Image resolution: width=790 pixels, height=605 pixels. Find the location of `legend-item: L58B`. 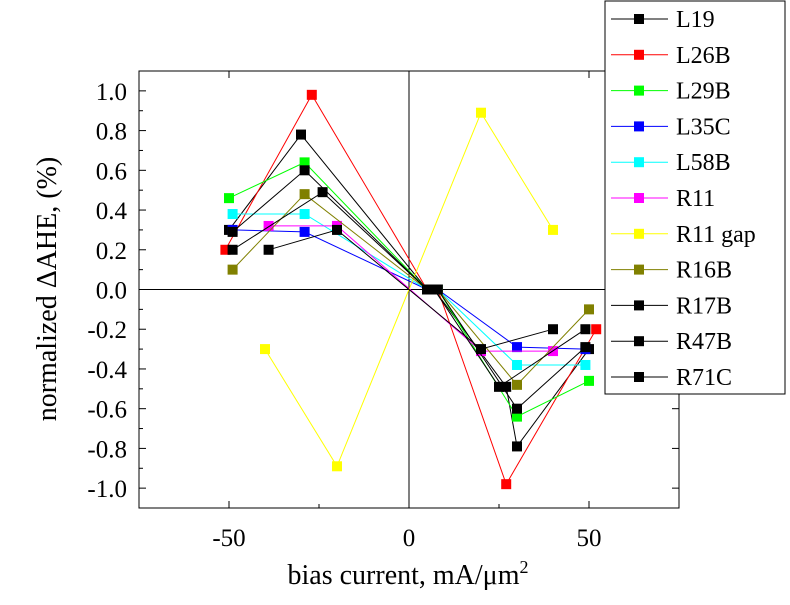

legend-item: L58B is located at coordinates (671, 163).